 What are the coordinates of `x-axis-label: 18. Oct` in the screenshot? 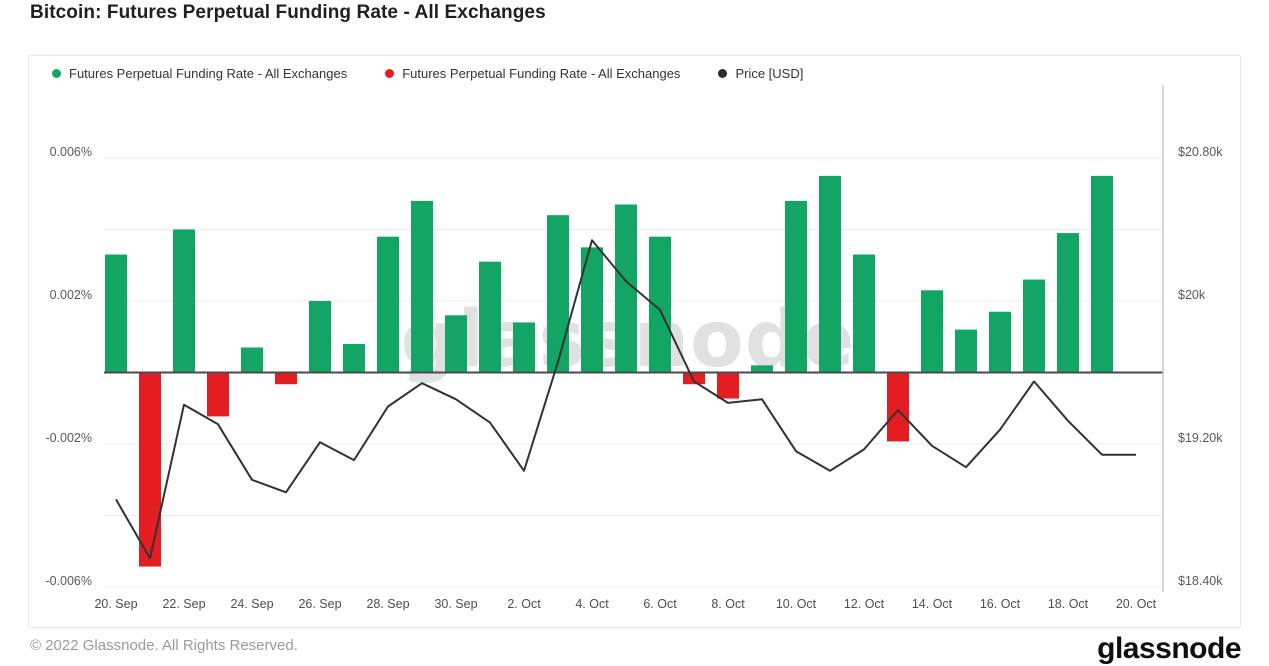 It's located at (1068, 604).